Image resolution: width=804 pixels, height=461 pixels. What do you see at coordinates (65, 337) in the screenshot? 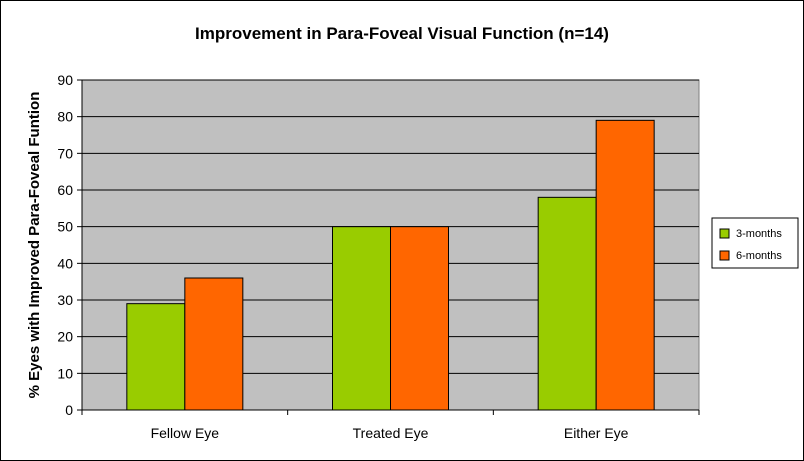
I see `y-tick-label-20: 20` at bounding box center [65, 337].